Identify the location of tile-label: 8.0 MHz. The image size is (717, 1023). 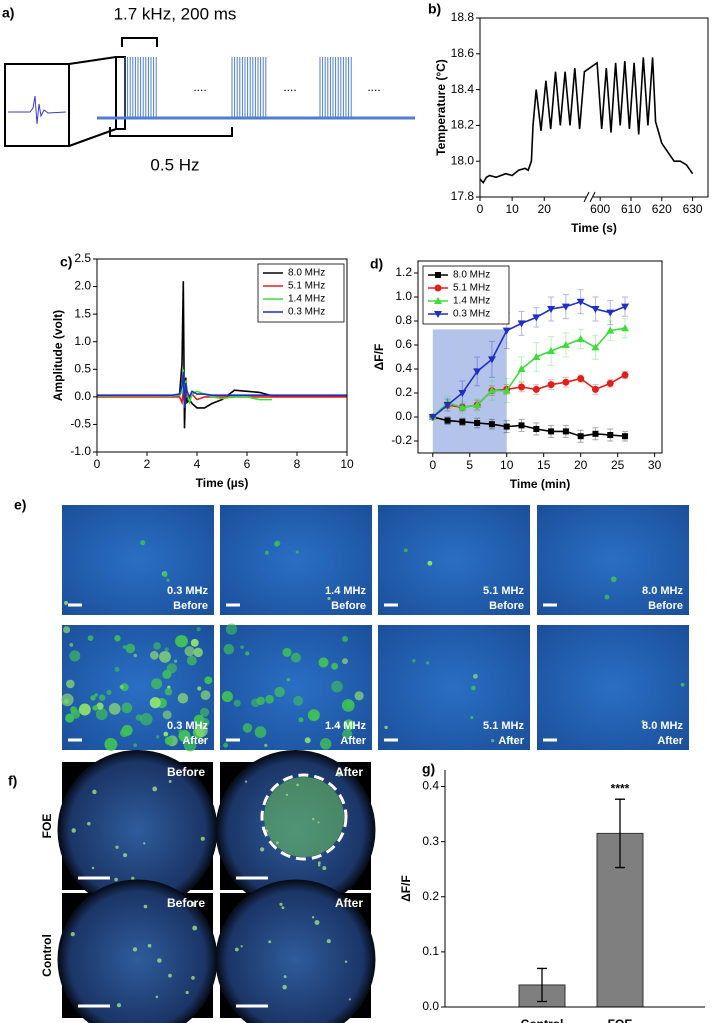
(662, 591).